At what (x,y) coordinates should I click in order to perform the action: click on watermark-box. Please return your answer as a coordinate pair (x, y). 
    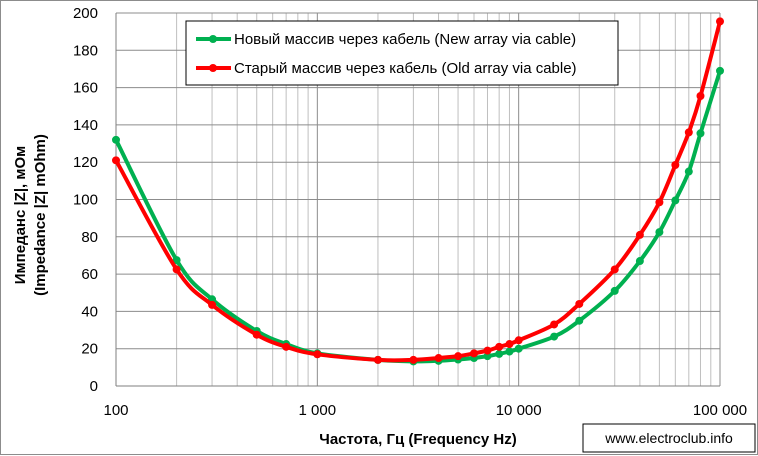
    Looking at the image, I should click on (669, 438).